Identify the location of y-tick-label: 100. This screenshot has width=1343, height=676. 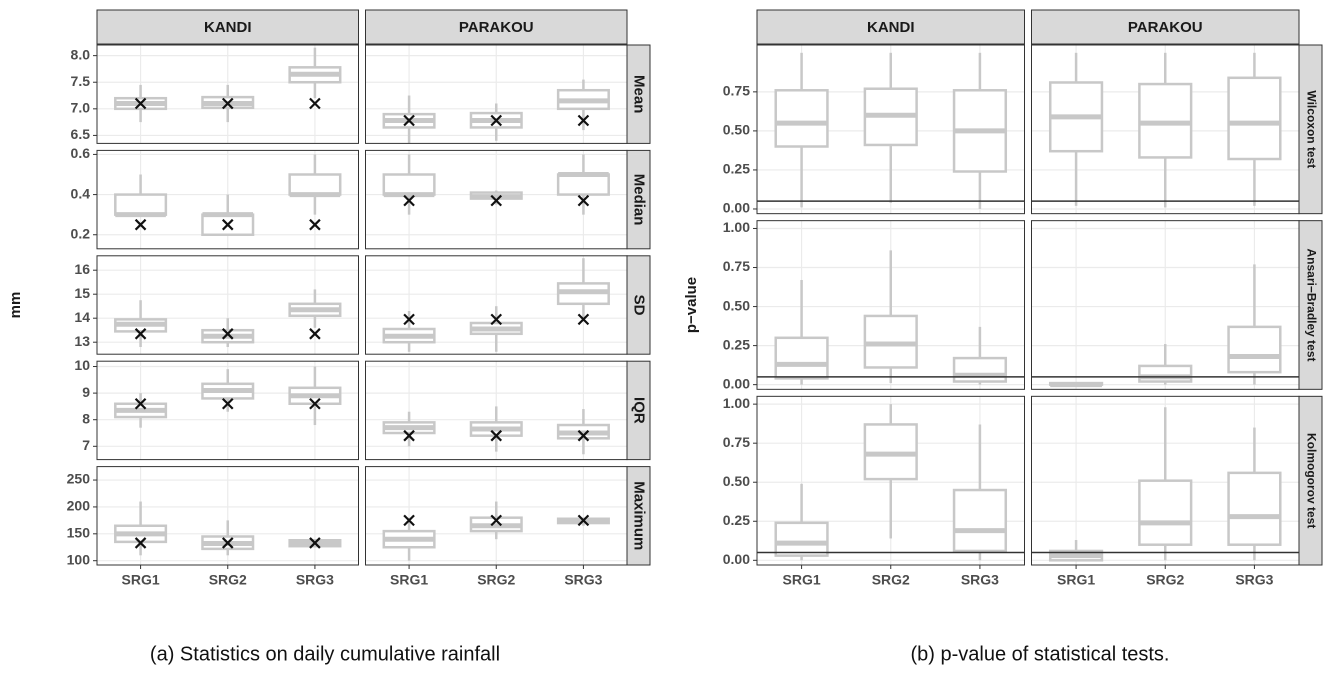
(79, 559).